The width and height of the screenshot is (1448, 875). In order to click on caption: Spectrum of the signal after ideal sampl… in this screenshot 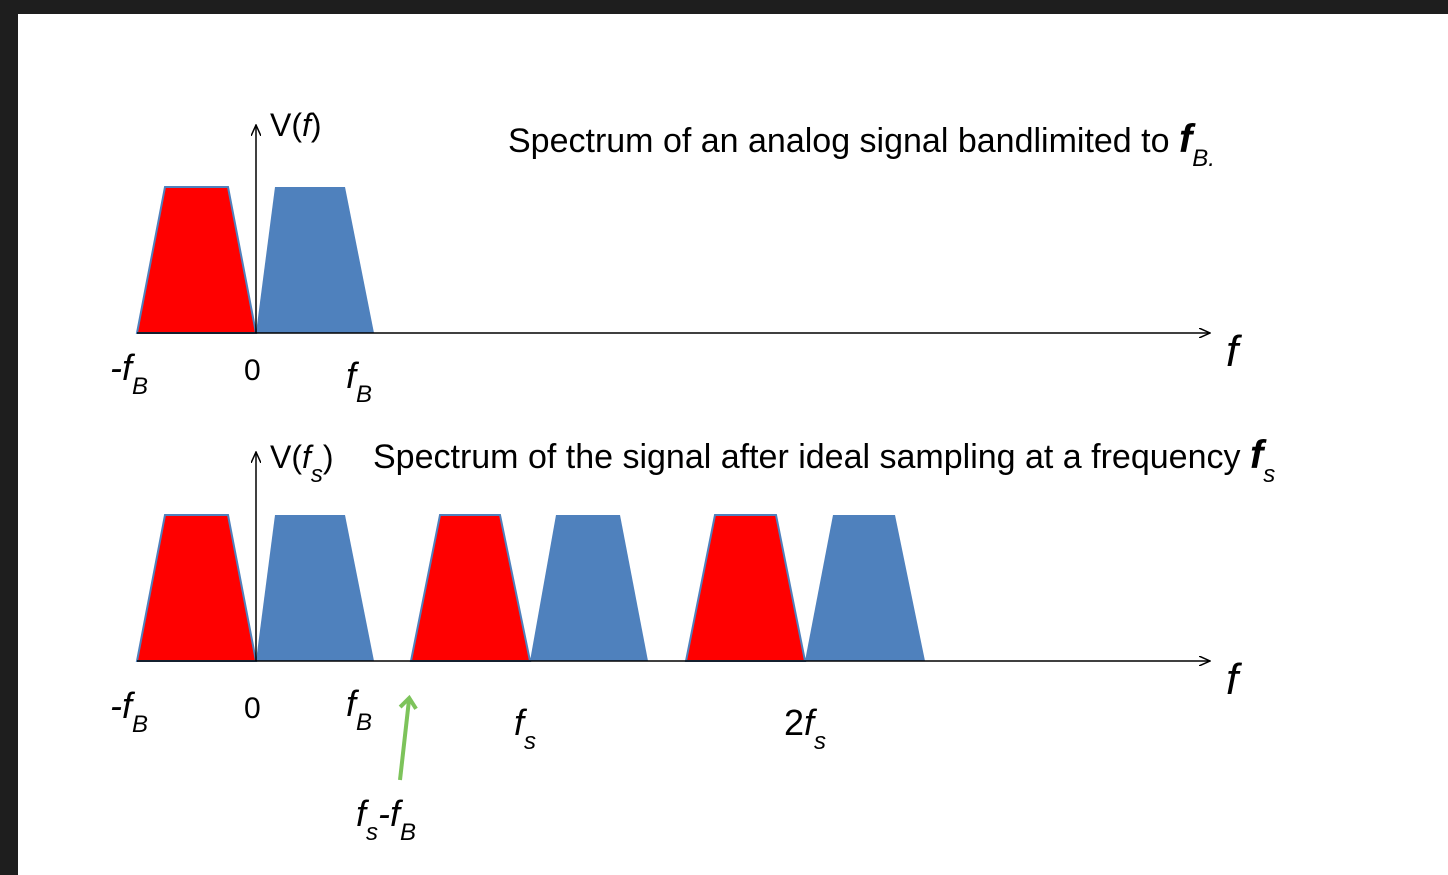, I will do `click(824, 460)`.